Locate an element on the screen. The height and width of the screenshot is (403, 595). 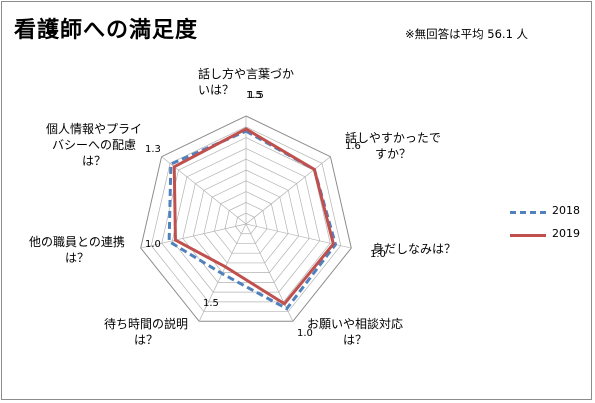
axis-label-appearance: 身だしなみは？ is located at coordinates (414, 249).